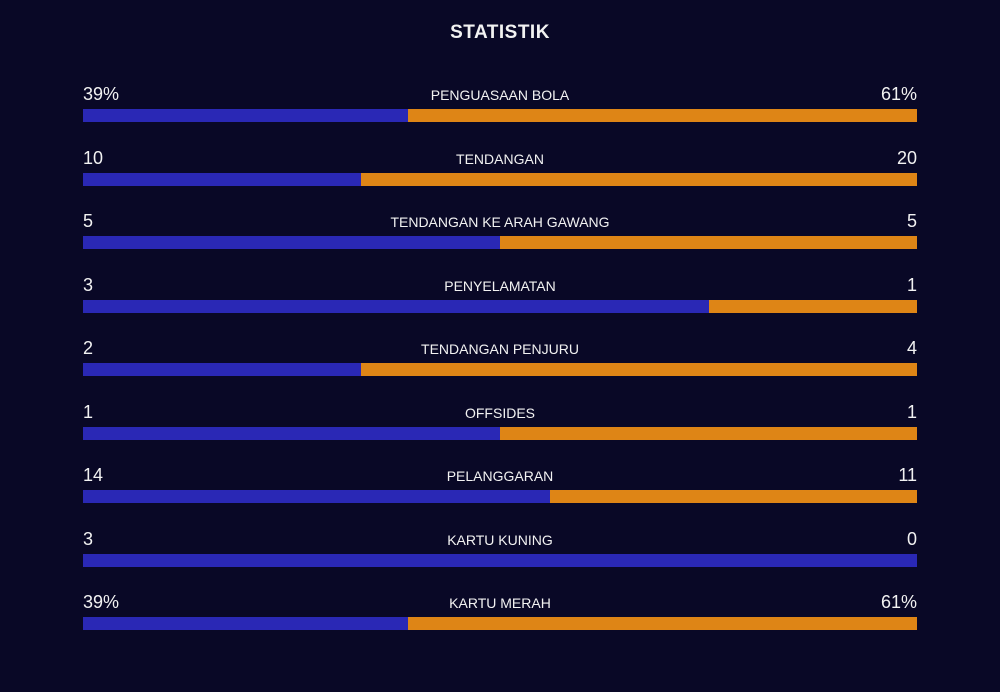 The height and width of the screenshot is (692, 1000). I want to click on title: STATISTIK, so click(500, 32).